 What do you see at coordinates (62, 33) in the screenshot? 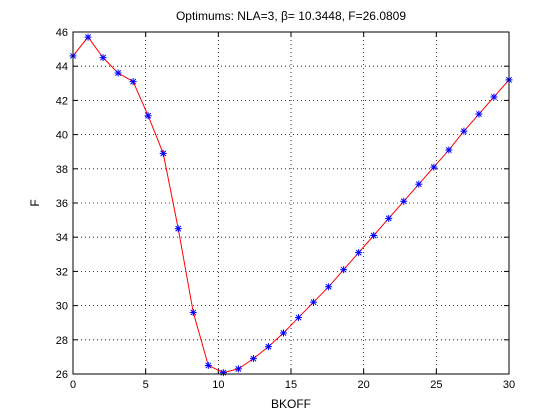
I see `y-tick-label: 46` at bounding box center [62, 33].